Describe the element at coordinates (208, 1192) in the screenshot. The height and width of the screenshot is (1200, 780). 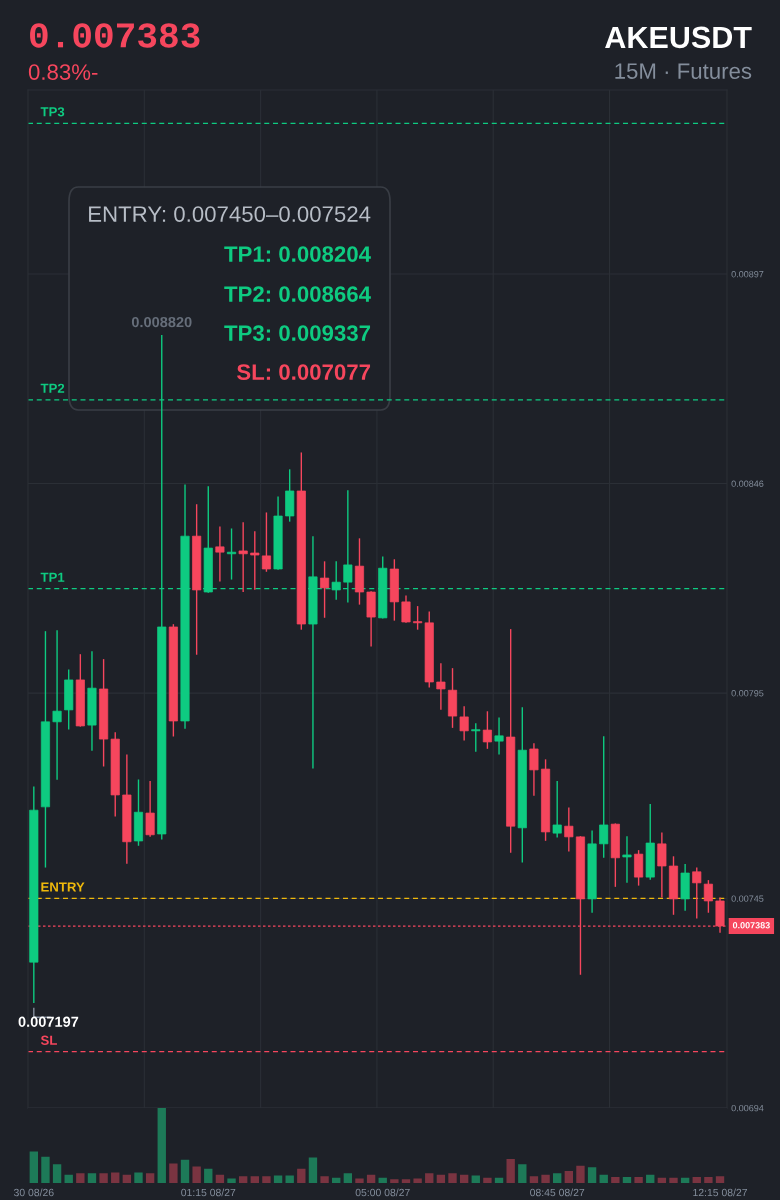
I see `x-tick-label: 01:15 08/27` at that location.